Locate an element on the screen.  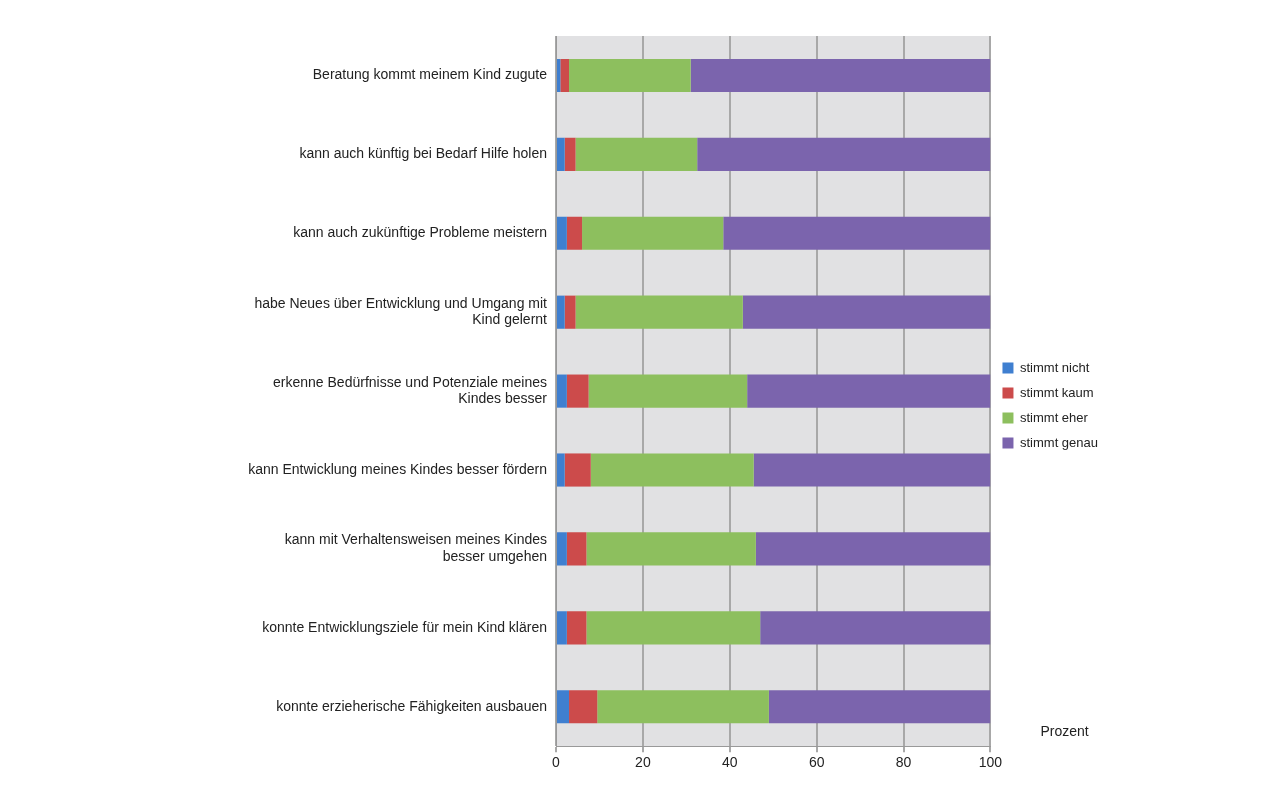
y-tick-label: kann Entwicklung meines Kindes besser fördern is located at coordinates (397, 468).